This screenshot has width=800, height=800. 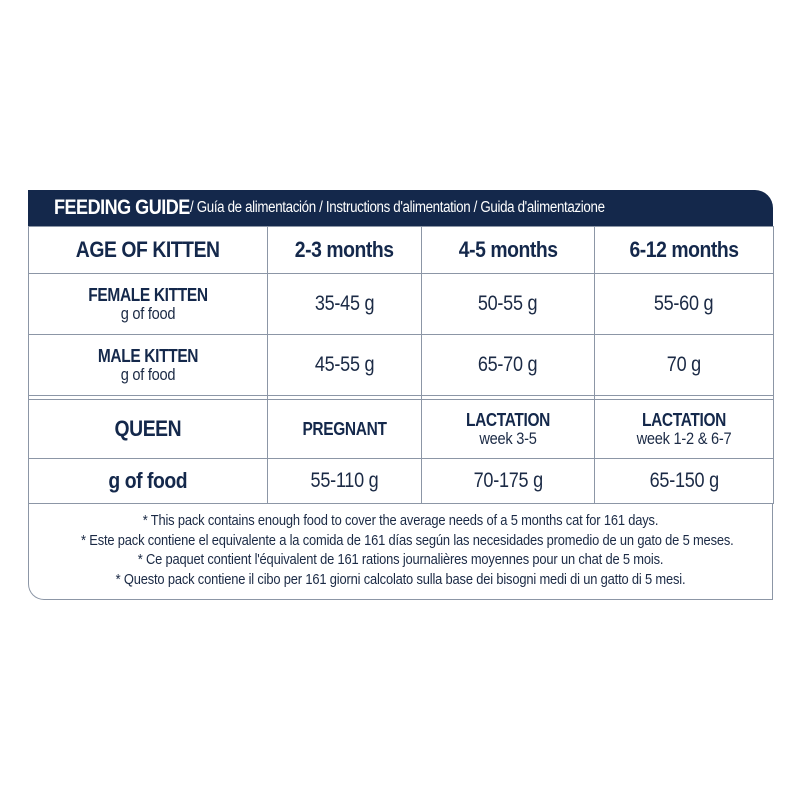 What do you see at coordinates (508, 365) in the screenshot?
I see `table-cell: 65-70 g` at bounding box center [508, 365].